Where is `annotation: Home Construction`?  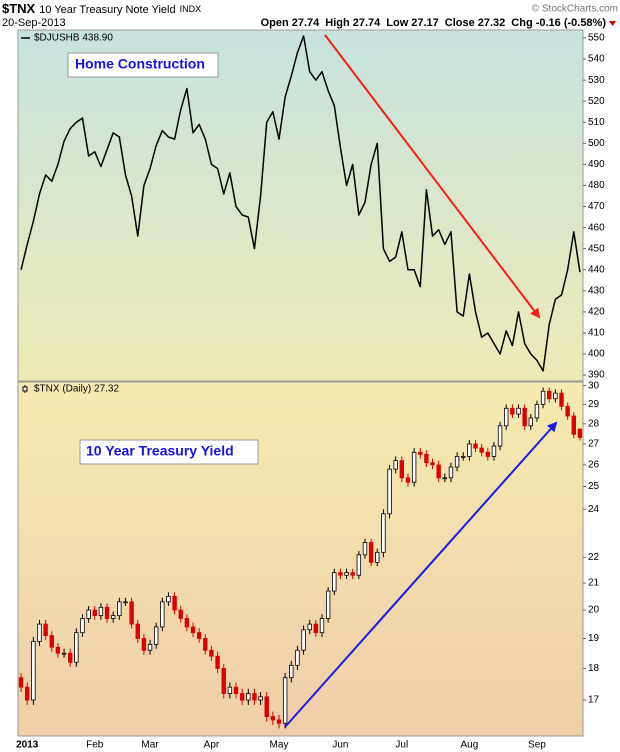
annotation: Home Construction is located at coordinates (140, 64).